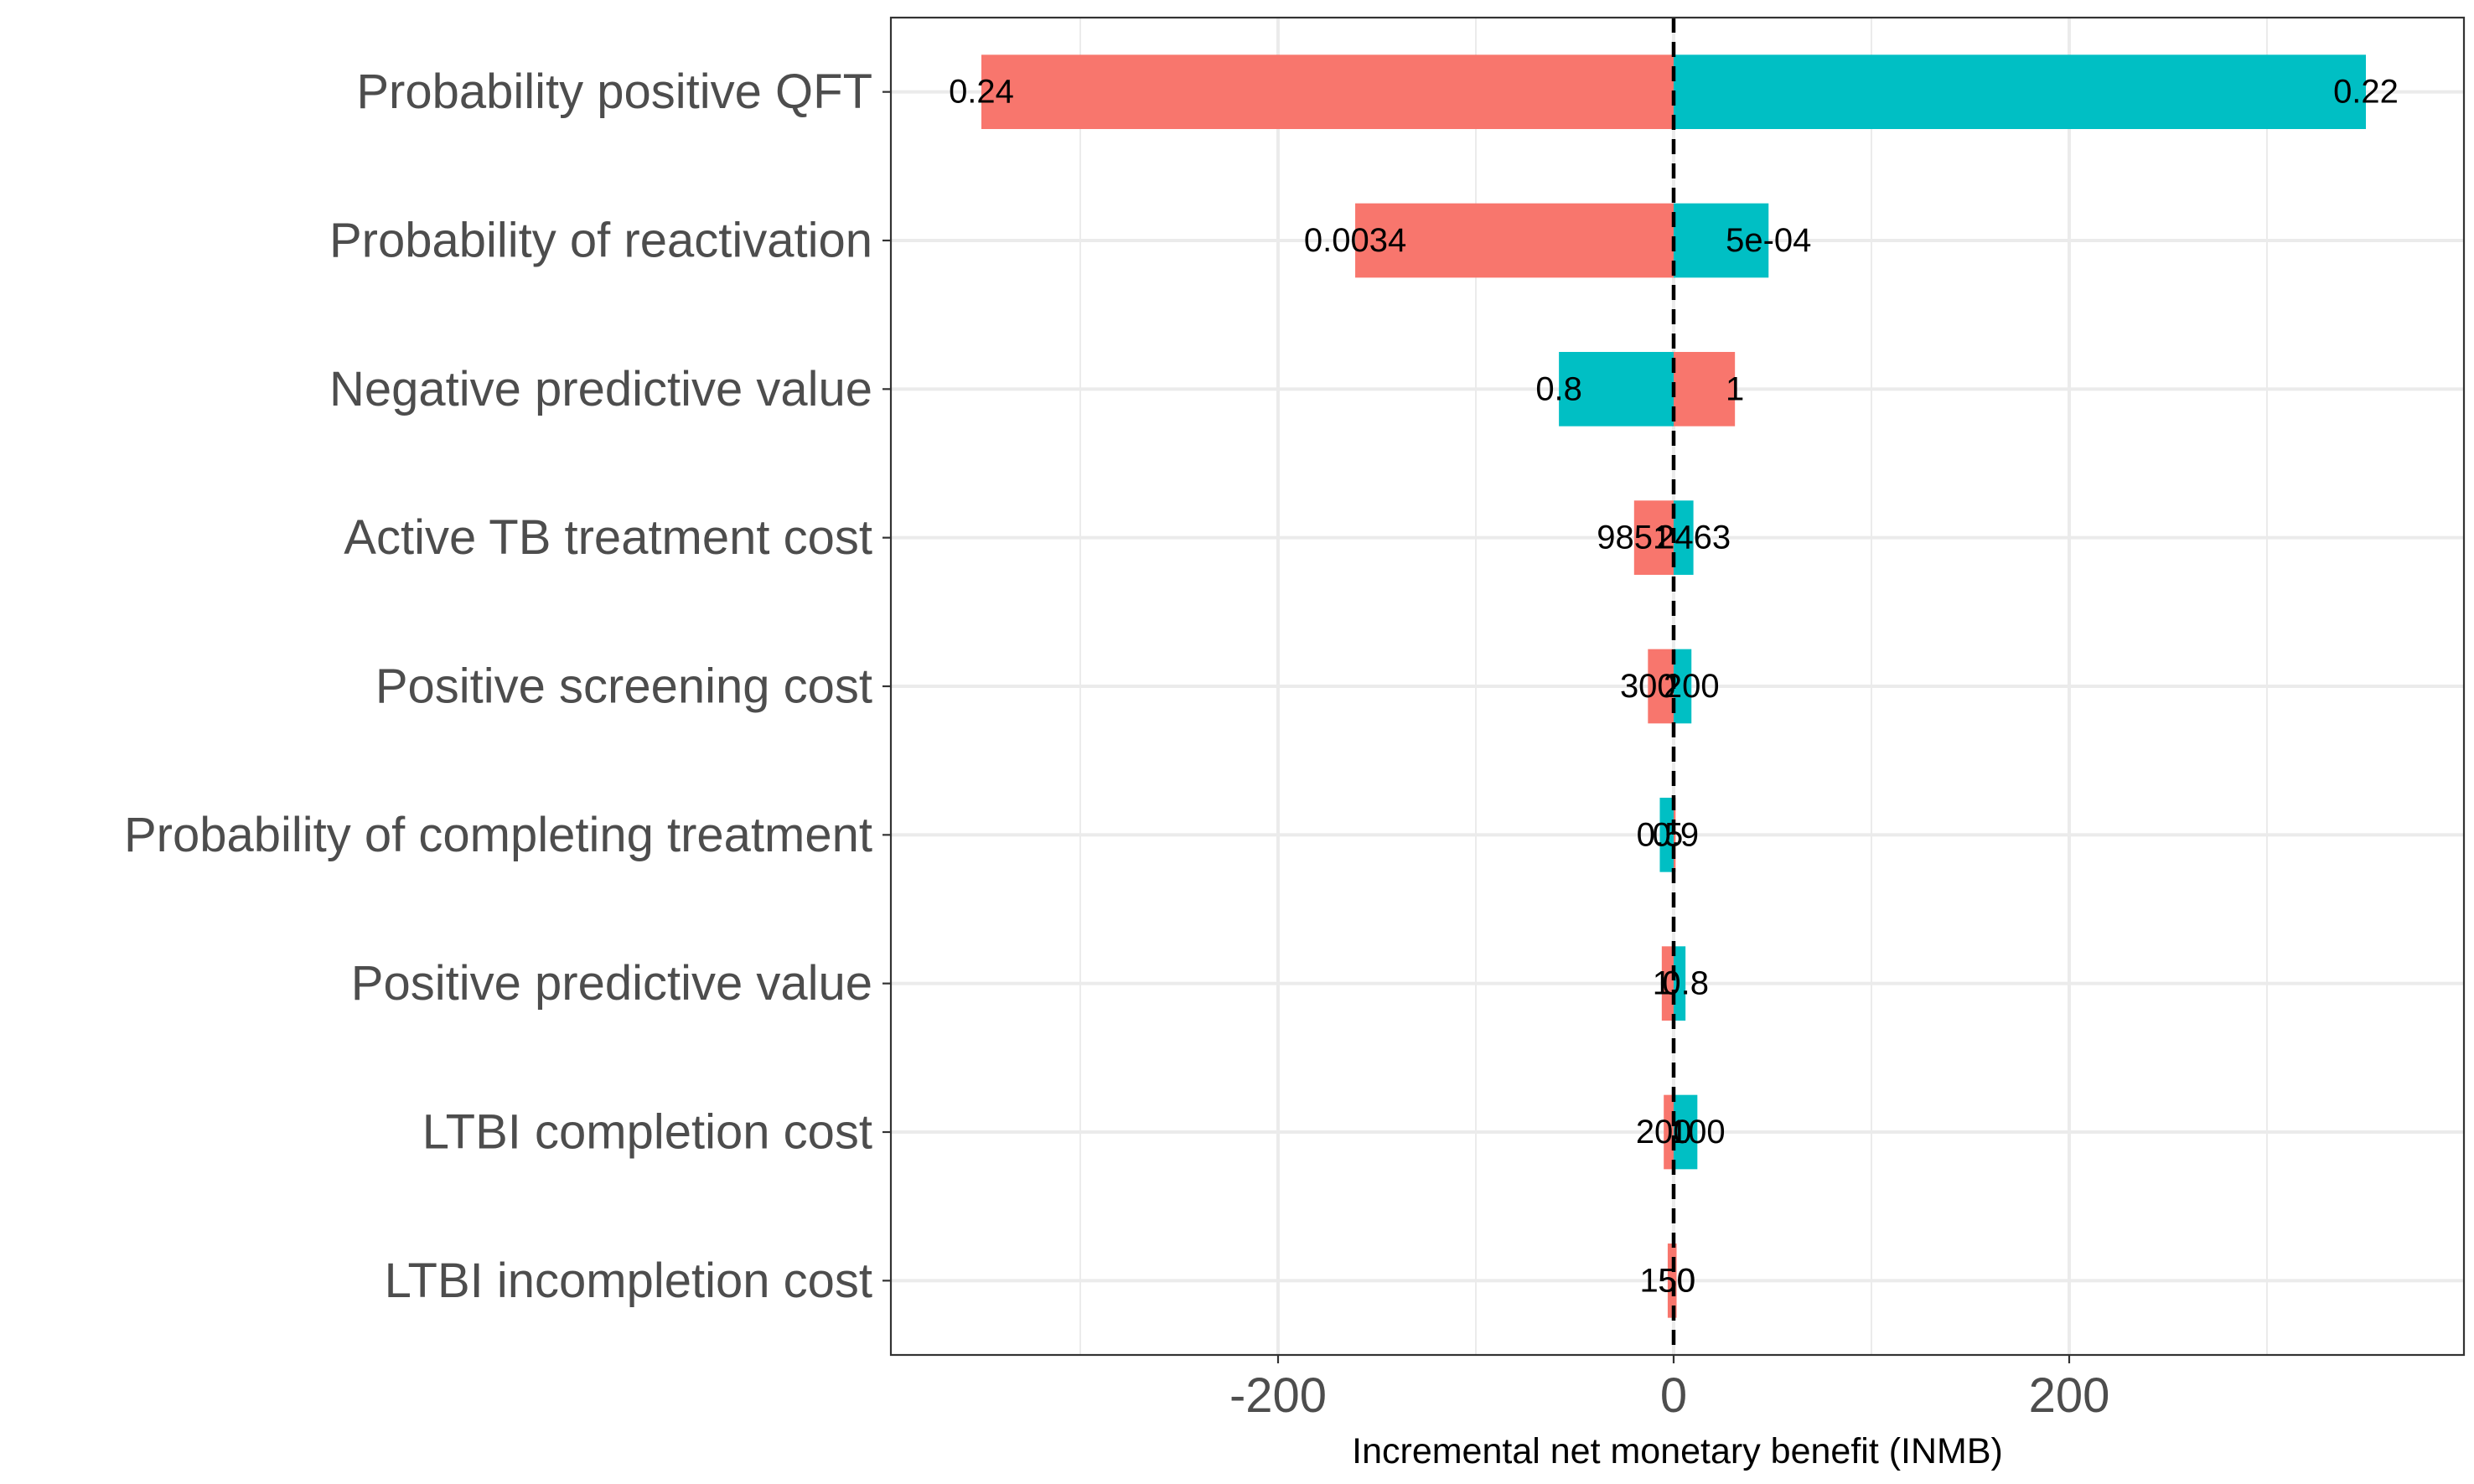 This screenshot has height=1484, width=2474. I want to click on data-label-high: 0.22, so click(2366, 93).